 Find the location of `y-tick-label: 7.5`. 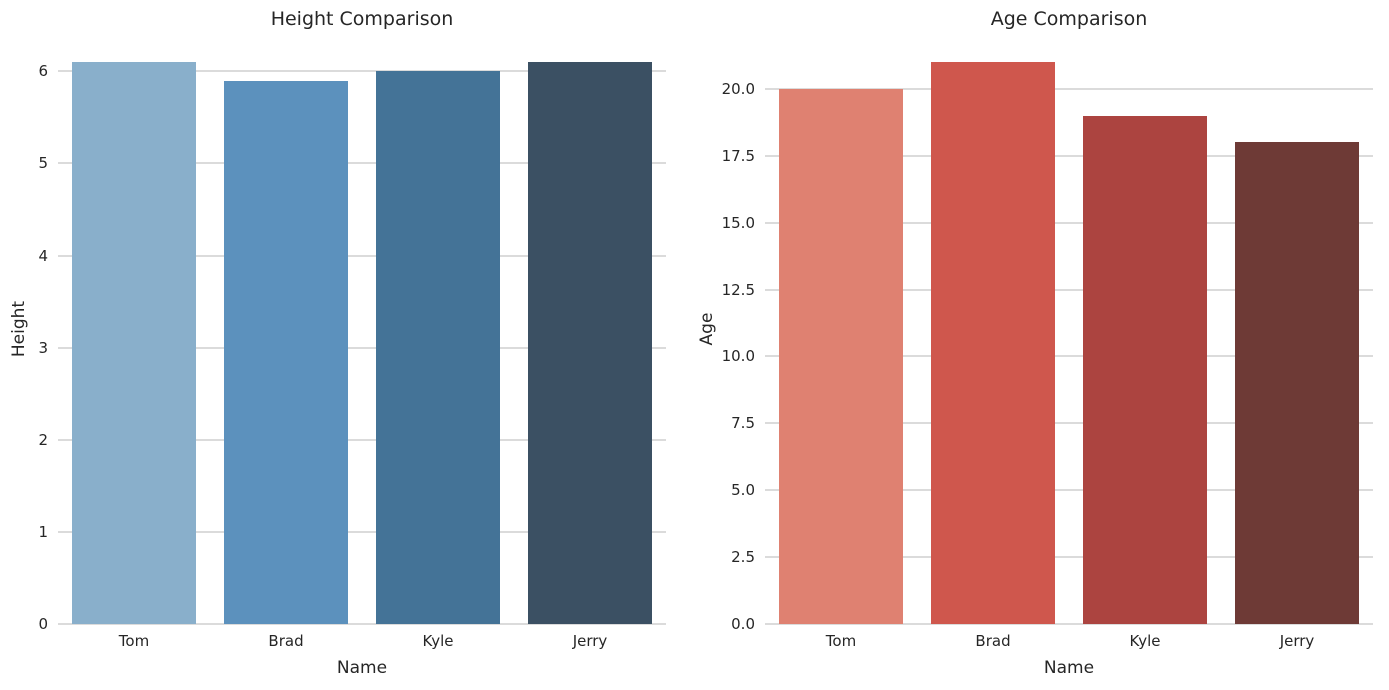

y-tick-label: 7.5 is located at coordinates (743, 423).